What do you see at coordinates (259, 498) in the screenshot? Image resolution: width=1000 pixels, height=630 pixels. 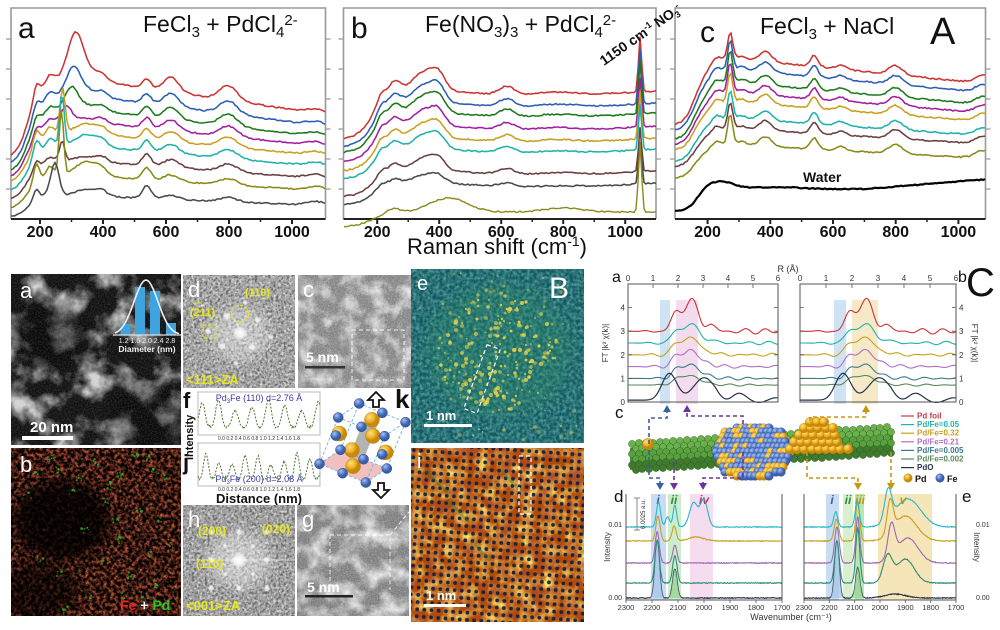 I see `svg-text: Distance (nm)` at bounding box center [259, 498].